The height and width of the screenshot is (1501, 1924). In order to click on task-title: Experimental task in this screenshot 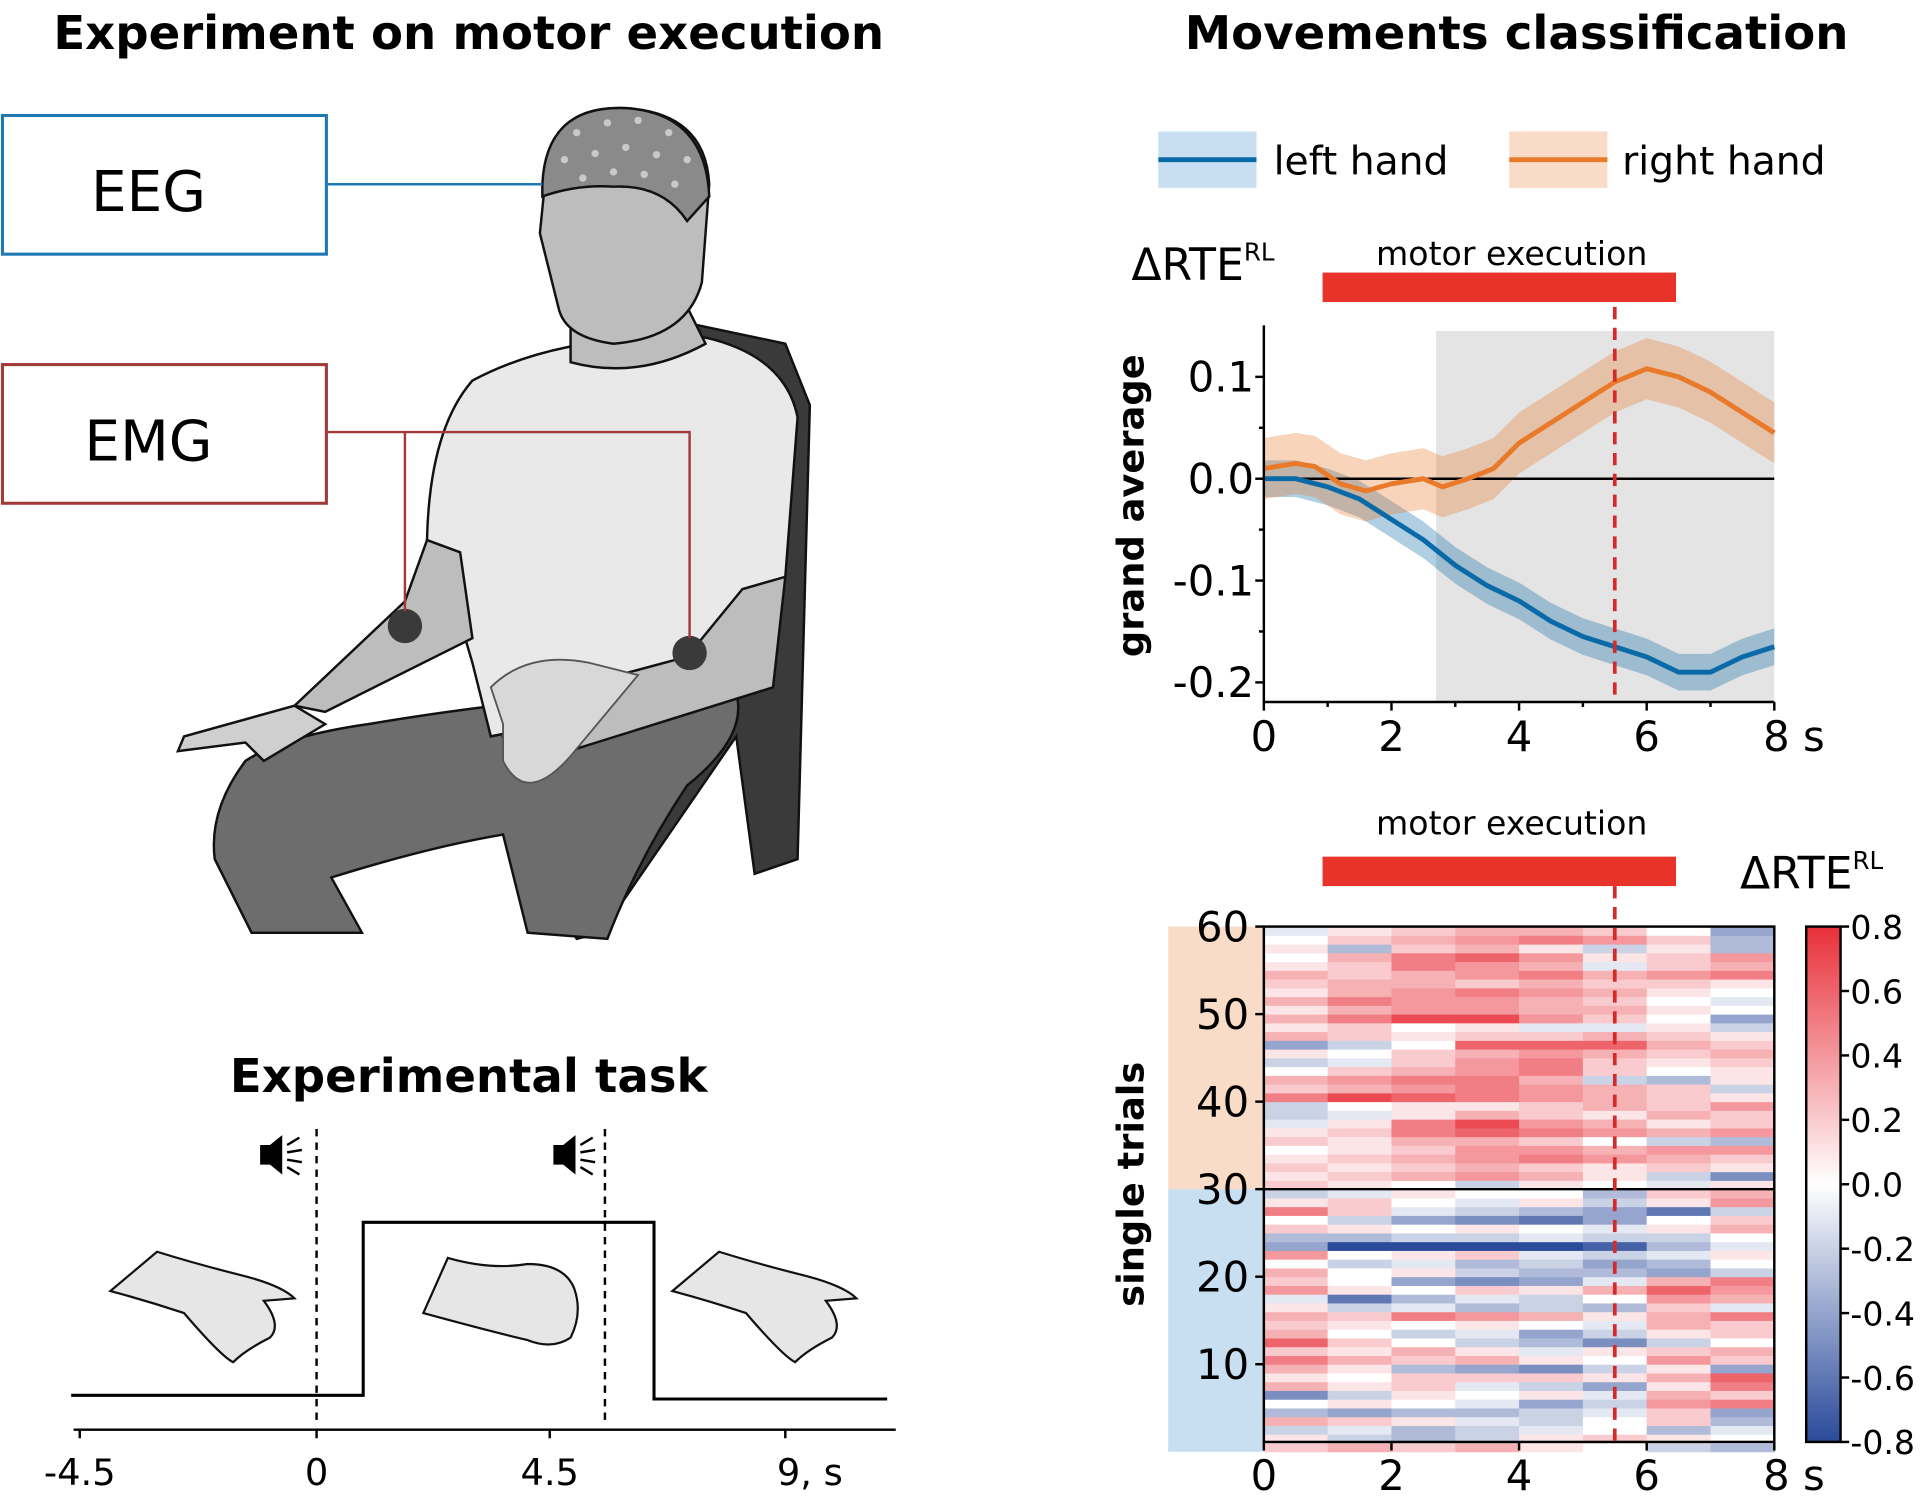, I will do `click(469, 1076)`.